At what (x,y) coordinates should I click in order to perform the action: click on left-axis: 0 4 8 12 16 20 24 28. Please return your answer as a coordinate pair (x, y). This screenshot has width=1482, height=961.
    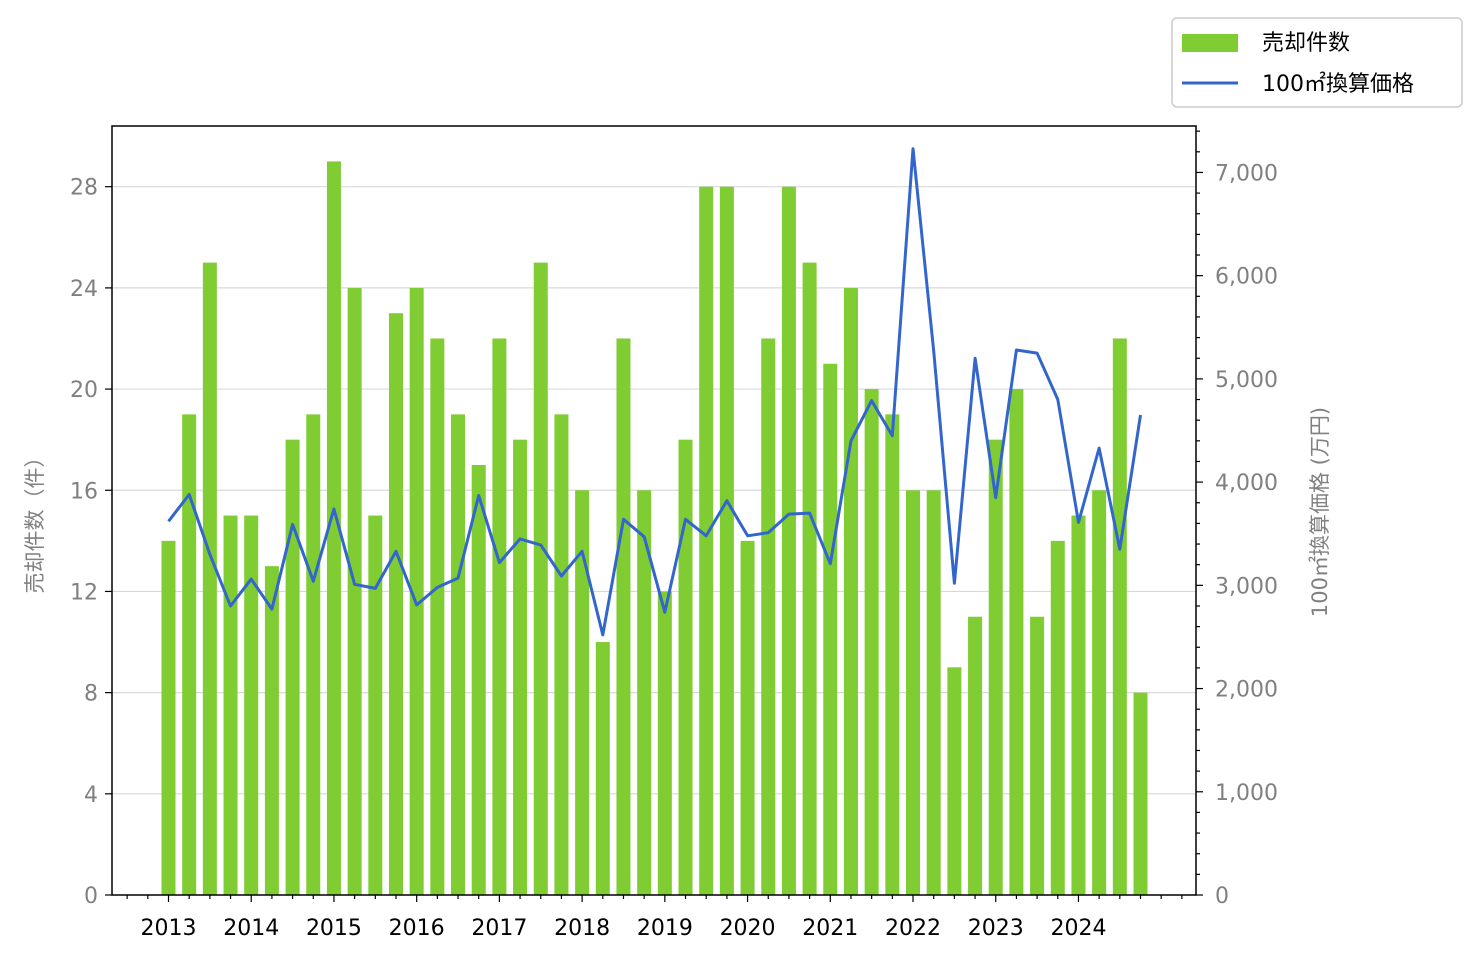
    Looking at the image, I should click on (91, 542).